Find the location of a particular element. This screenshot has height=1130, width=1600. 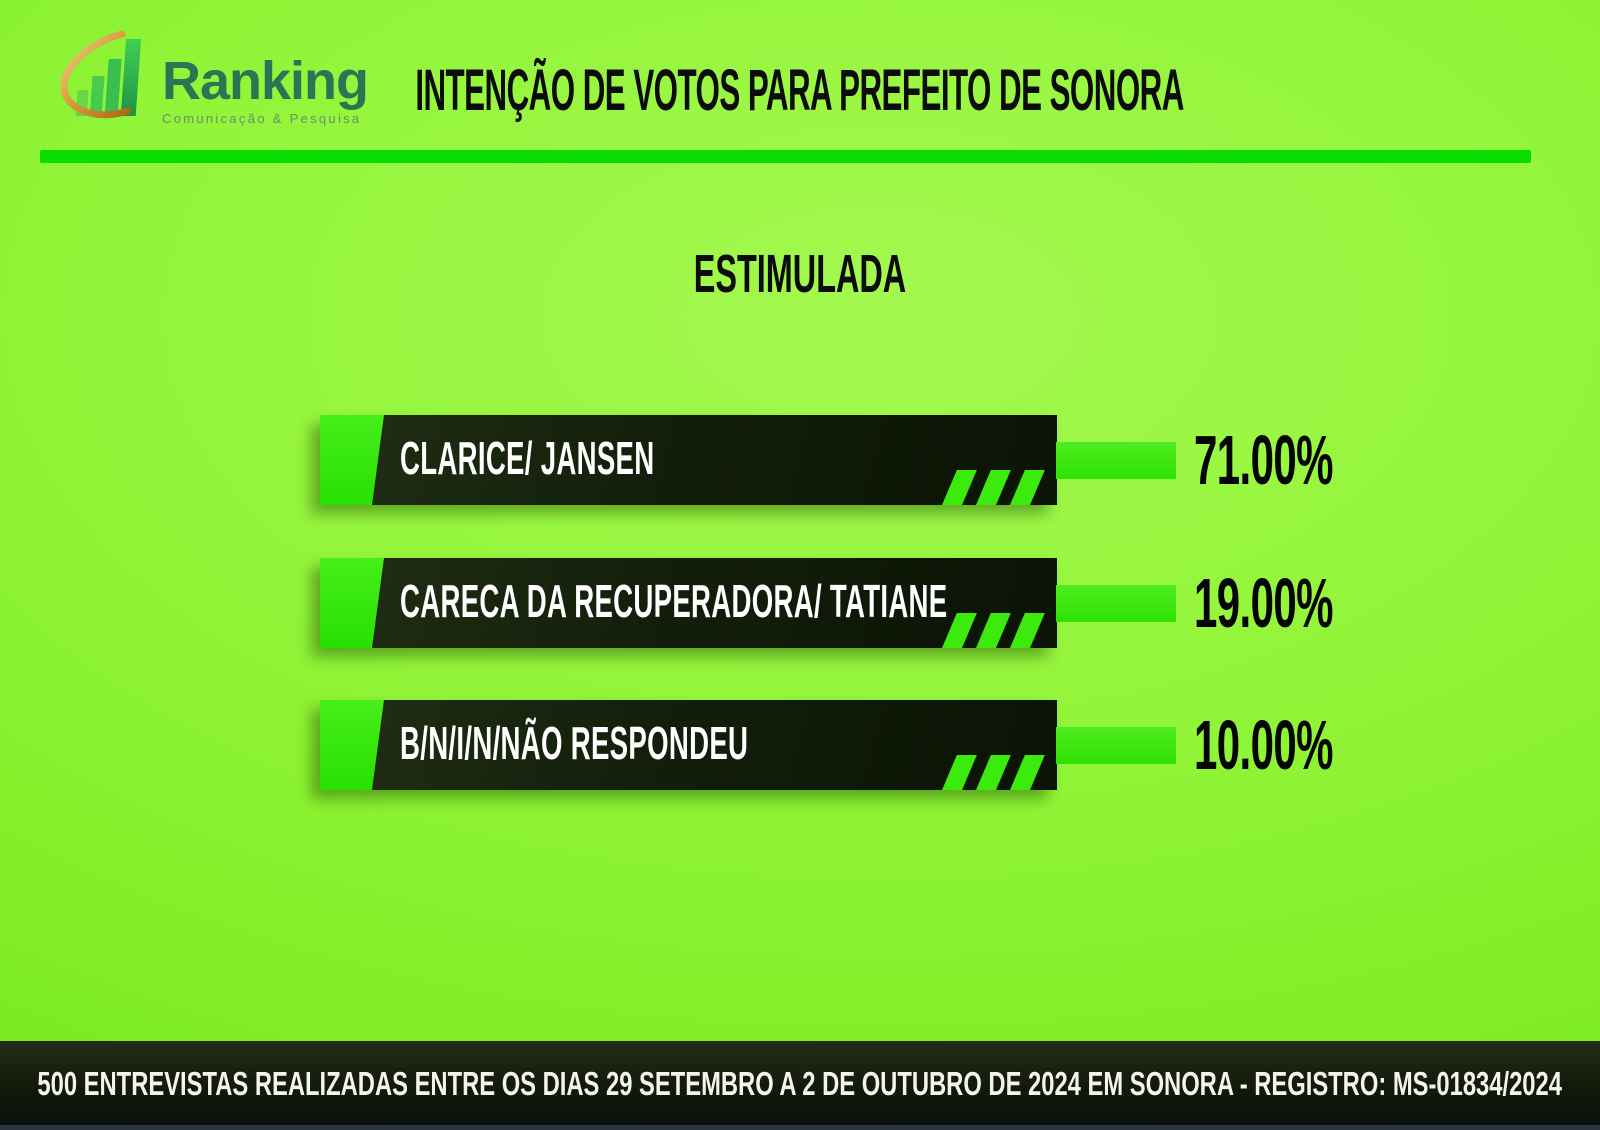

percentage-value: 10.00% is located at coordinates (1263, 745).